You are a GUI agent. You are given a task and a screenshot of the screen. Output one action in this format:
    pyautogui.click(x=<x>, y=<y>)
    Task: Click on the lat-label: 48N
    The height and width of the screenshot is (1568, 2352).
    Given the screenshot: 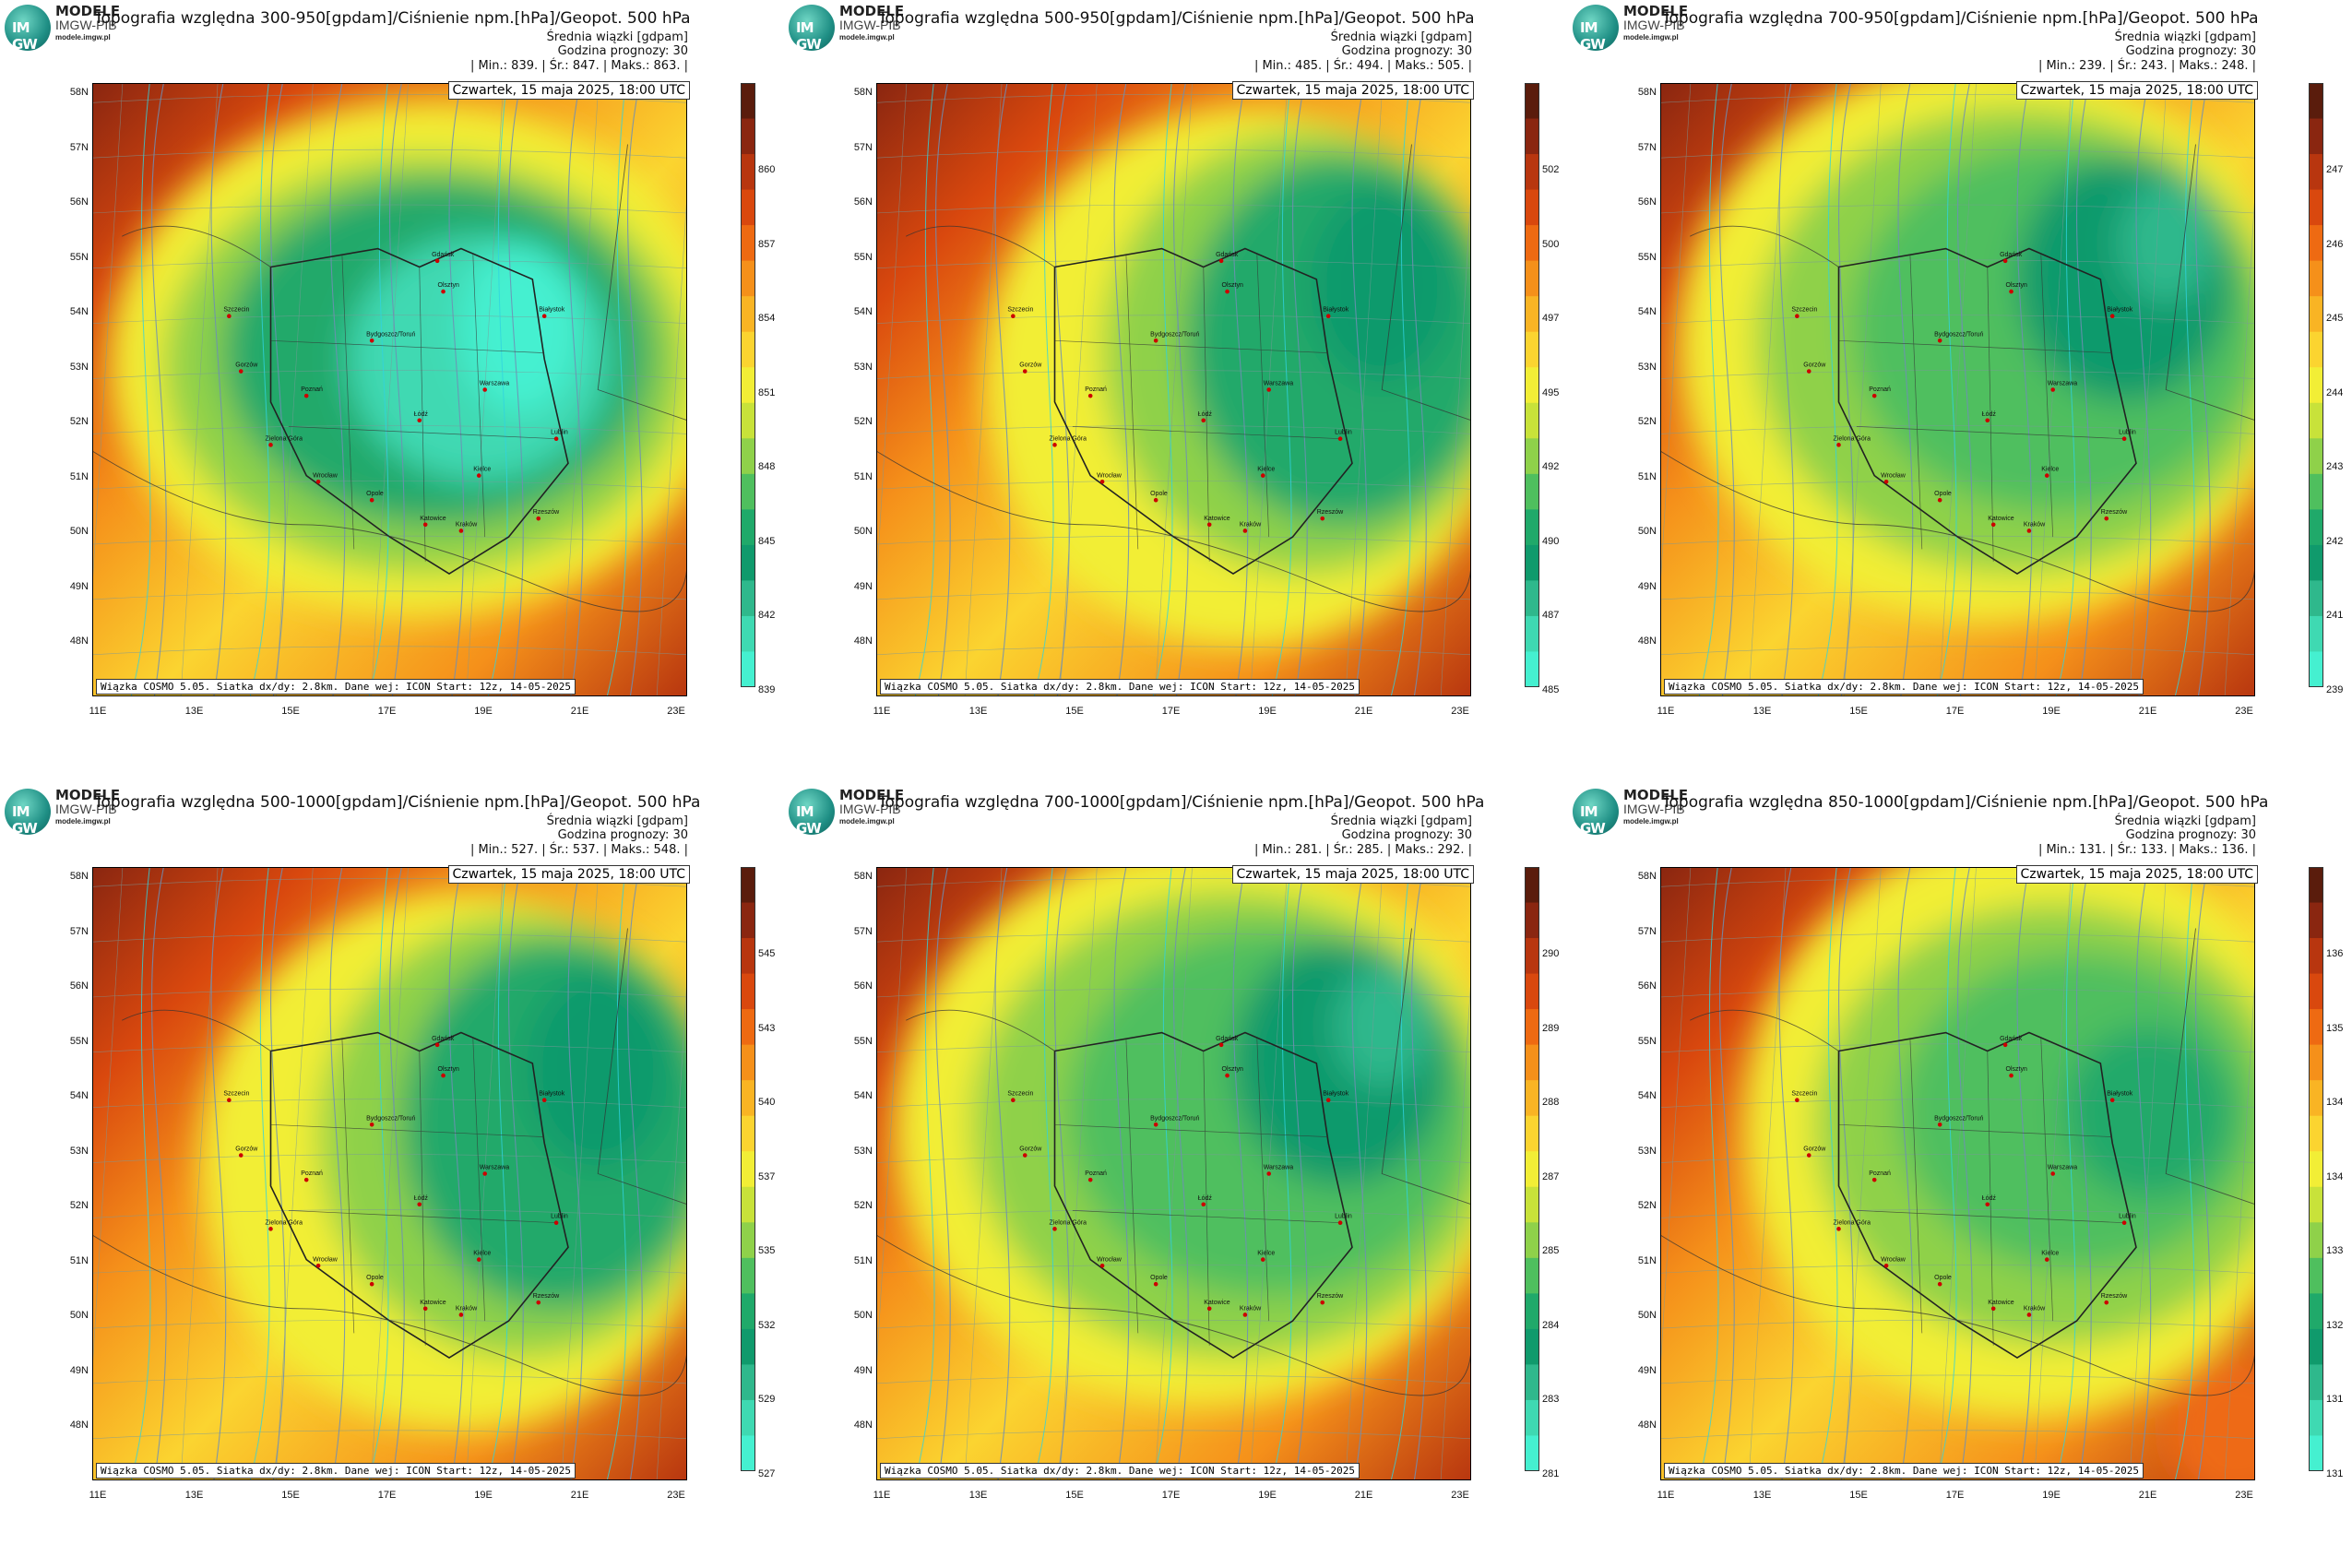 What is the action you would take?
    pyautogui.click(x=863, y=1425)
    